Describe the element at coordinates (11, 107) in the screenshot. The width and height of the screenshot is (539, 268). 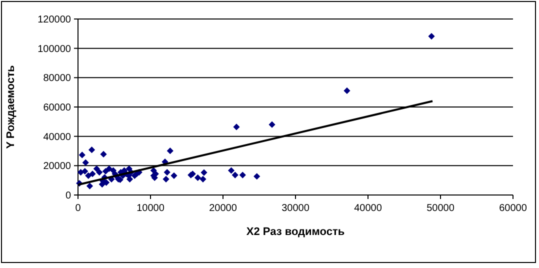
I see `y-axis-title: Y Рождаемость` at that location.